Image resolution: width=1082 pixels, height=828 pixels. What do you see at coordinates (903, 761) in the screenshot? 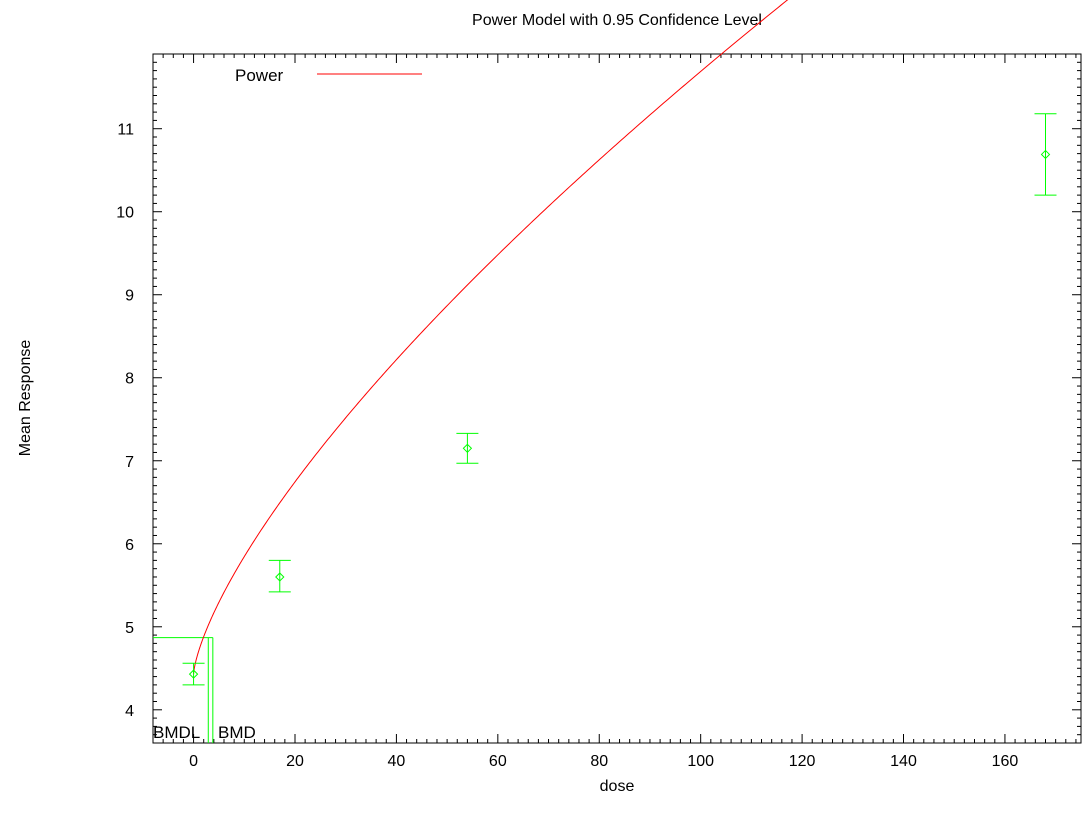
I see `x-tick-label: 140` at bounding box center [903, 761].